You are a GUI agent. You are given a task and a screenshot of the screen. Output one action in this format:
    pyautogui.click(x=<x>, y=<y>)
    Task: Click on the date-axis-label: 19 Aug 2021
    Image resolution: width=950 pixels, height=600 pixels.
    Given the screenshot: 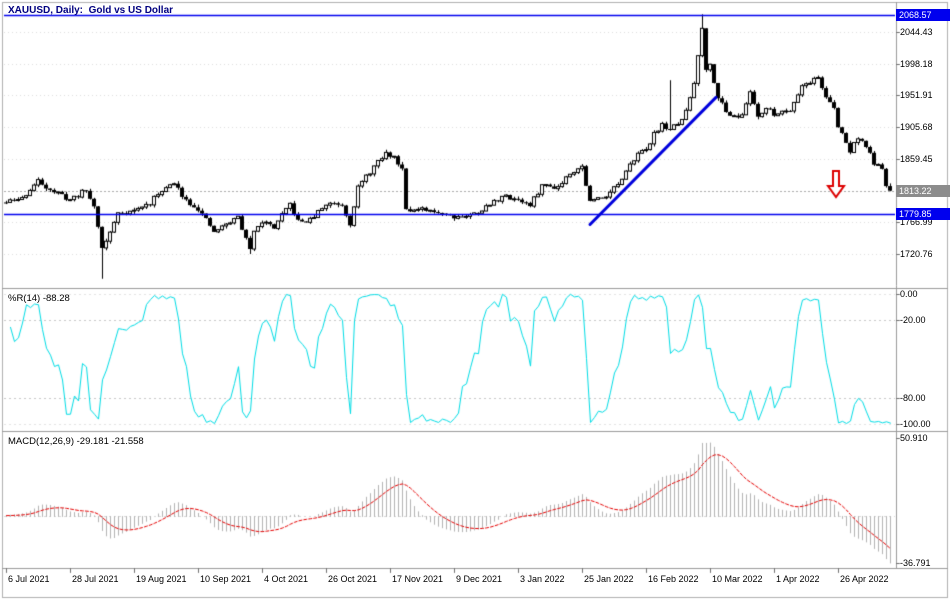 What is the action you would take?
    pyautogui.click(x=161, y=579)
    